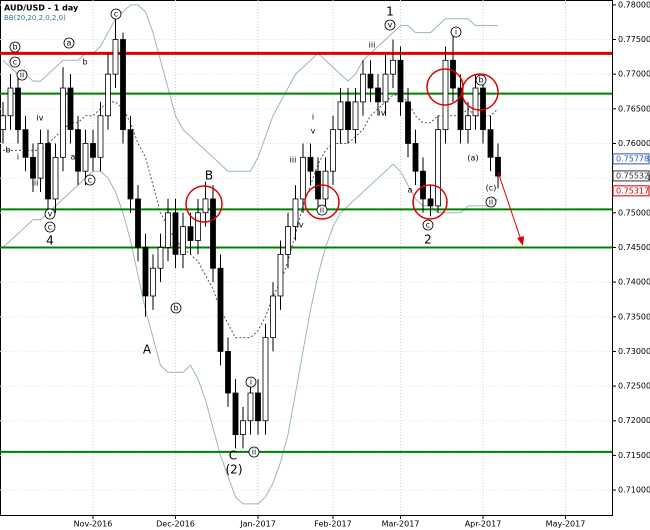 The width and height of the screenshot is (650, 530). Describe the element at coordinates (491, 188) in the screenshot. I see `wave-label: (c)` at that location.